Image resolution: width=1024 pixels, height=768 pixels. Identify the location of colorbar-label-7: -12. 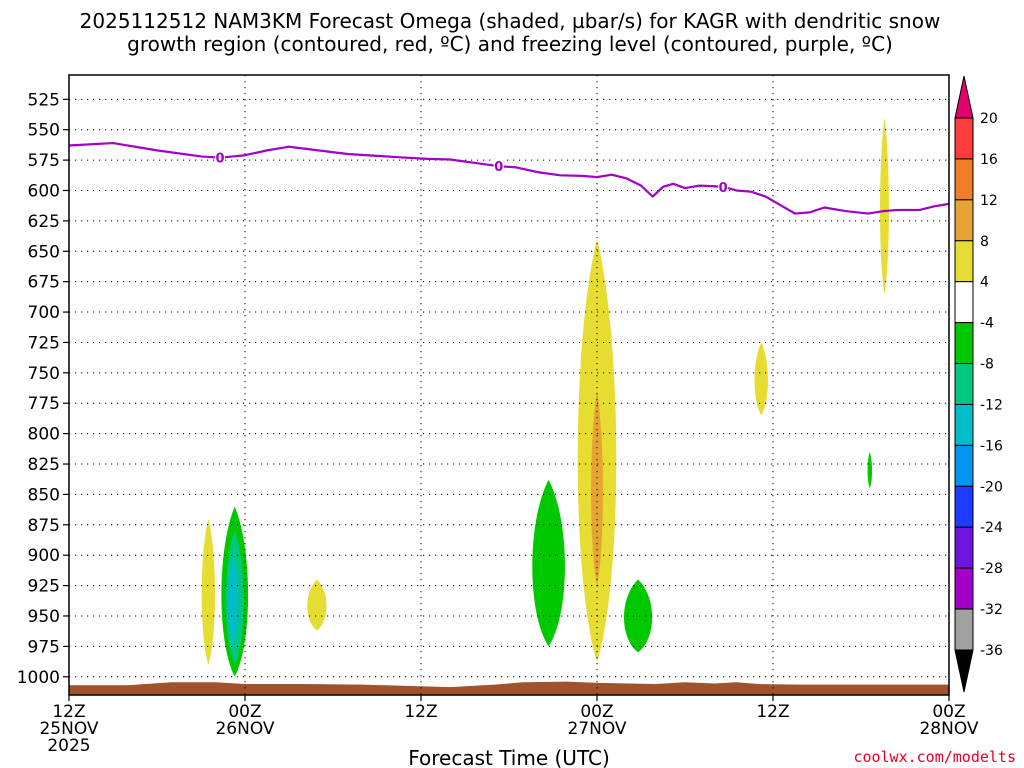
(991, 405).